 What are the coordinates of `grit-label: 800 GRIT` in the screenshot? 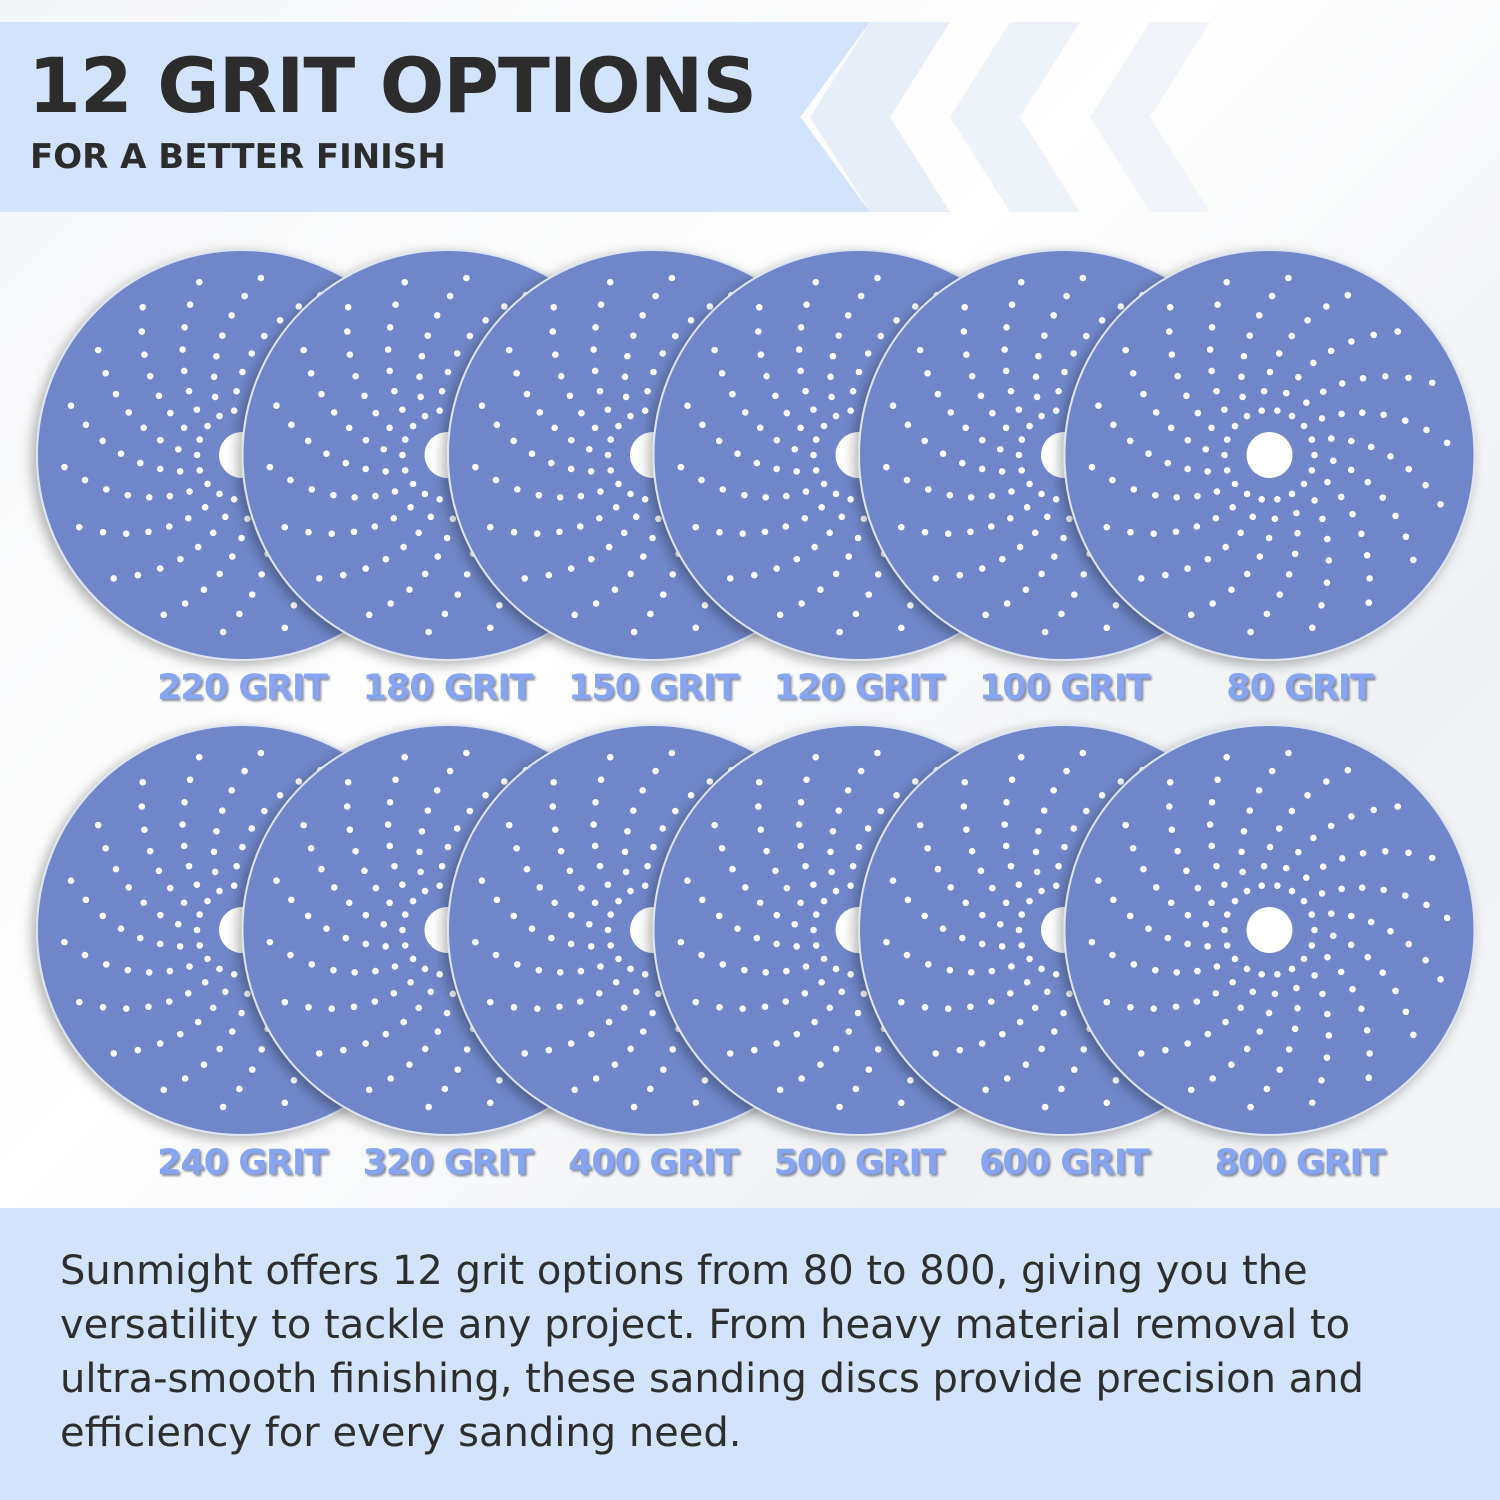 It's located at (1300, 1163).